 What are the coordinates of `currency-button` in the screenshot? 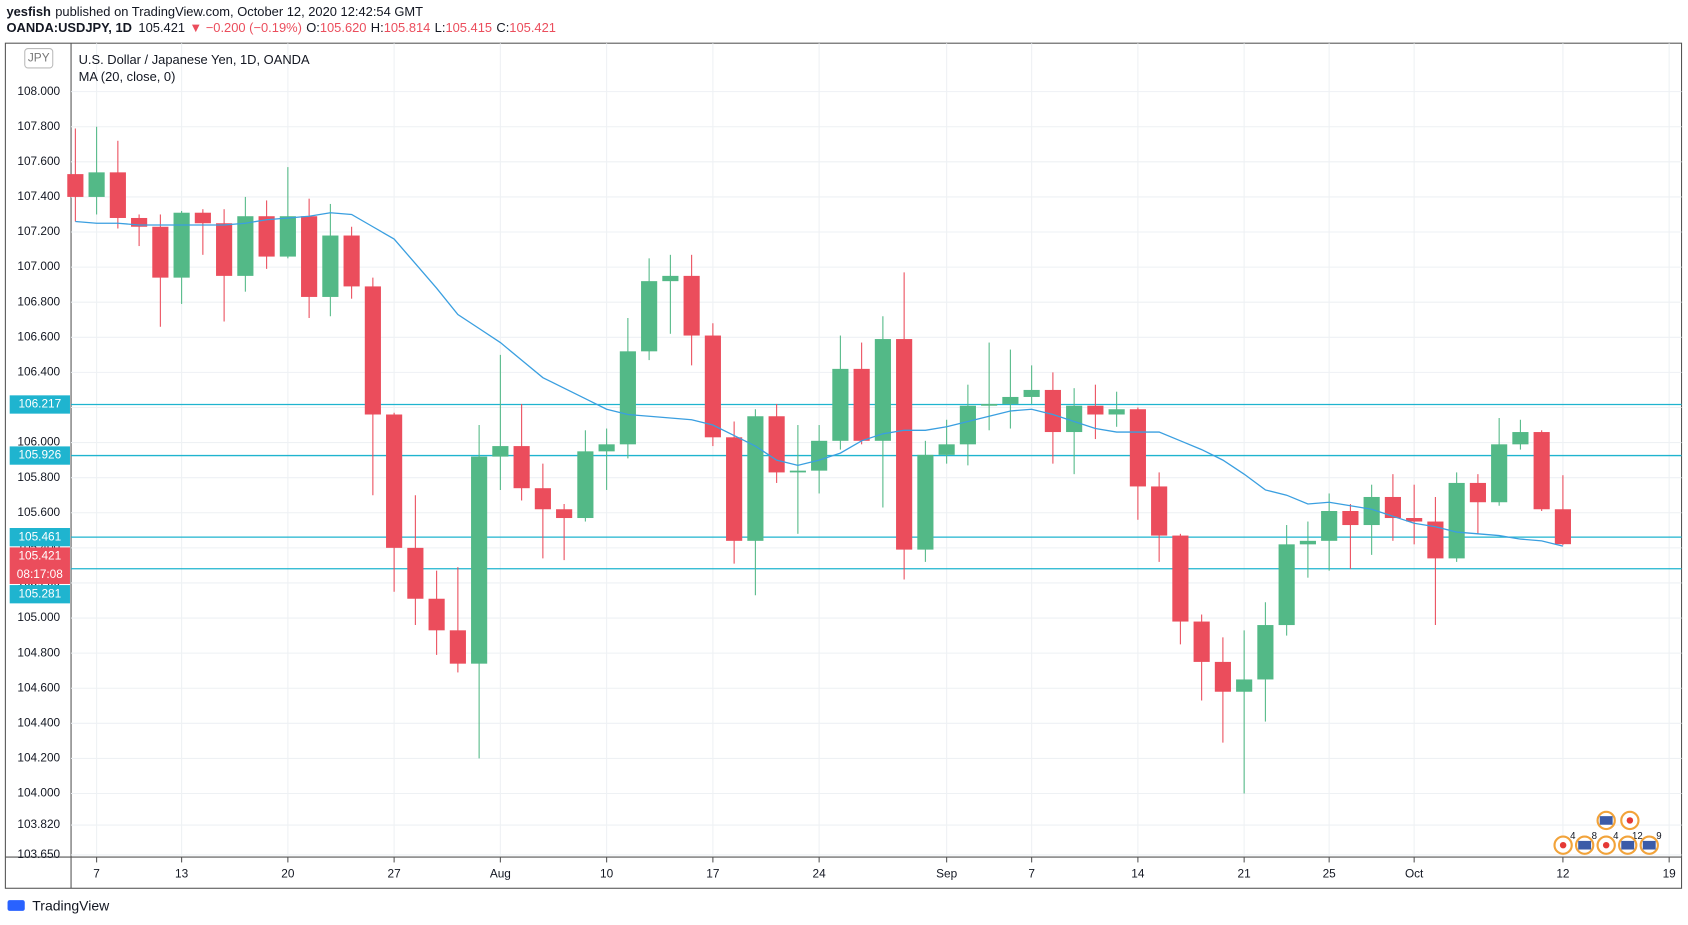 It's located at (39, 58).